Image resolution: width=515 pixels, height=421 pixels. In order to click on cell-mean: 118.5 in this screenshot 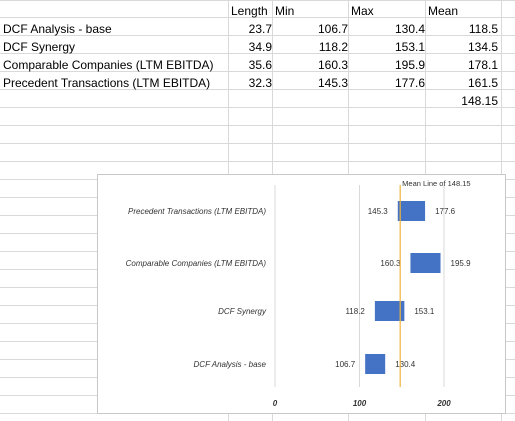, I will do `click(483, 29)`.